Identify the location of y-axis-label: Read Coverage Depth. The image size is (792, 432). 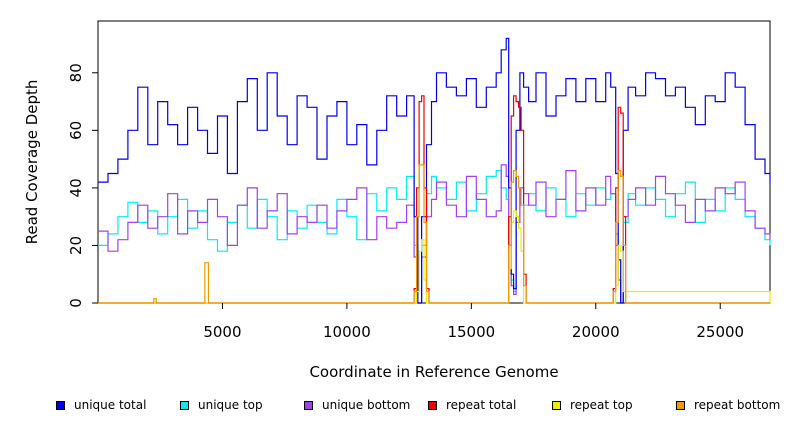
(32, 162).